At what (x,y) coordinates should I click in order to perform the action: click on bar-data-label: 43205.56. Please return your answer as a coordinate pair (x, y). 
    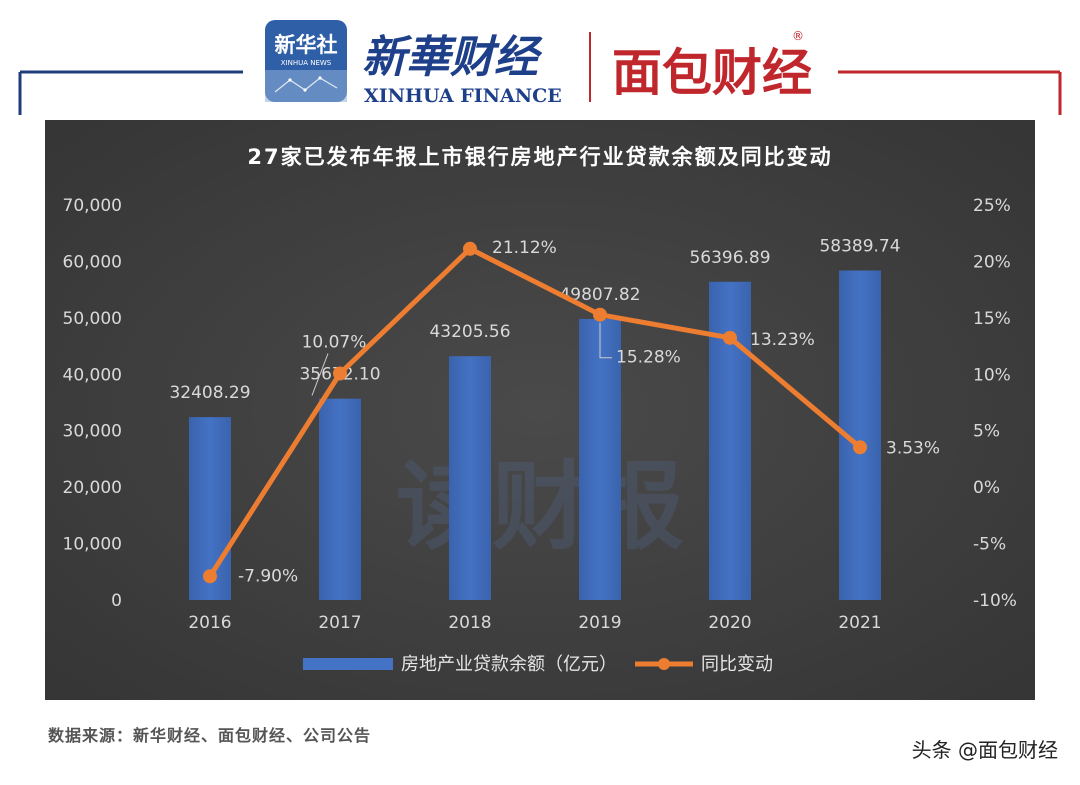
    Looking at the image, I should click on (469, 332).